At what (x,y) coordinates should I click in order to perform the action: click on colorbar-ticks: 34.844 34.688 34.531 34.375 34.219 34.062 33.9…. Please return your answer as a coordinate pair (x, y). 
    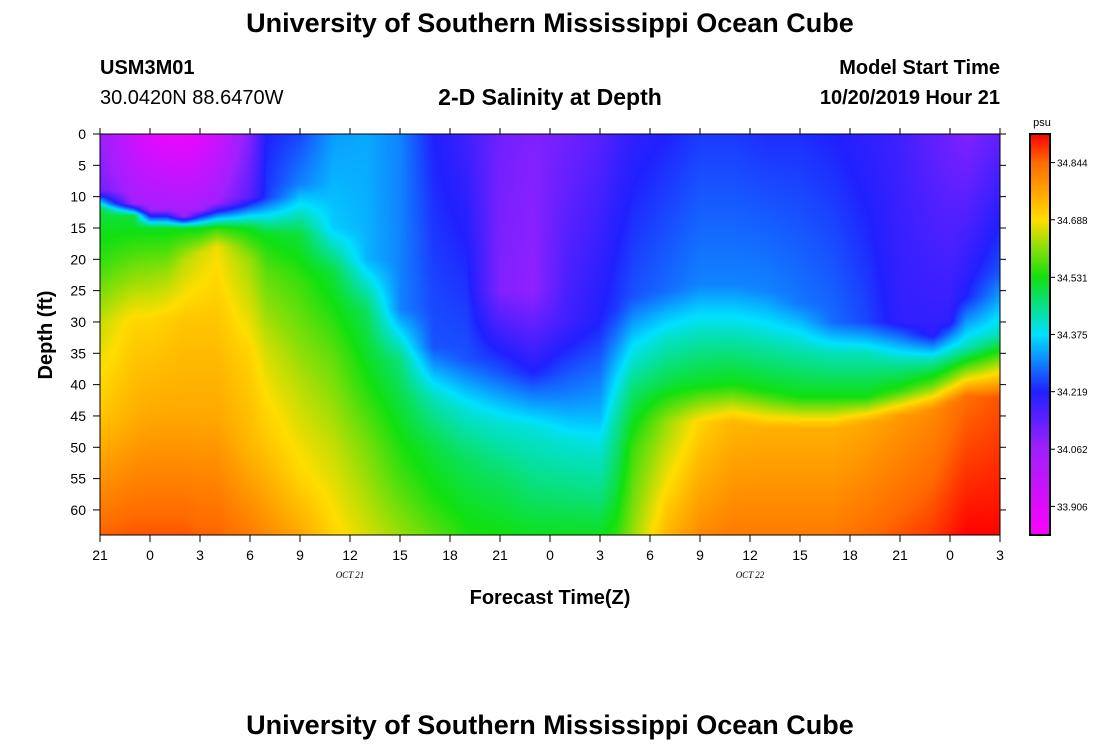
    Looking at the image, I should click on (1069, 336).